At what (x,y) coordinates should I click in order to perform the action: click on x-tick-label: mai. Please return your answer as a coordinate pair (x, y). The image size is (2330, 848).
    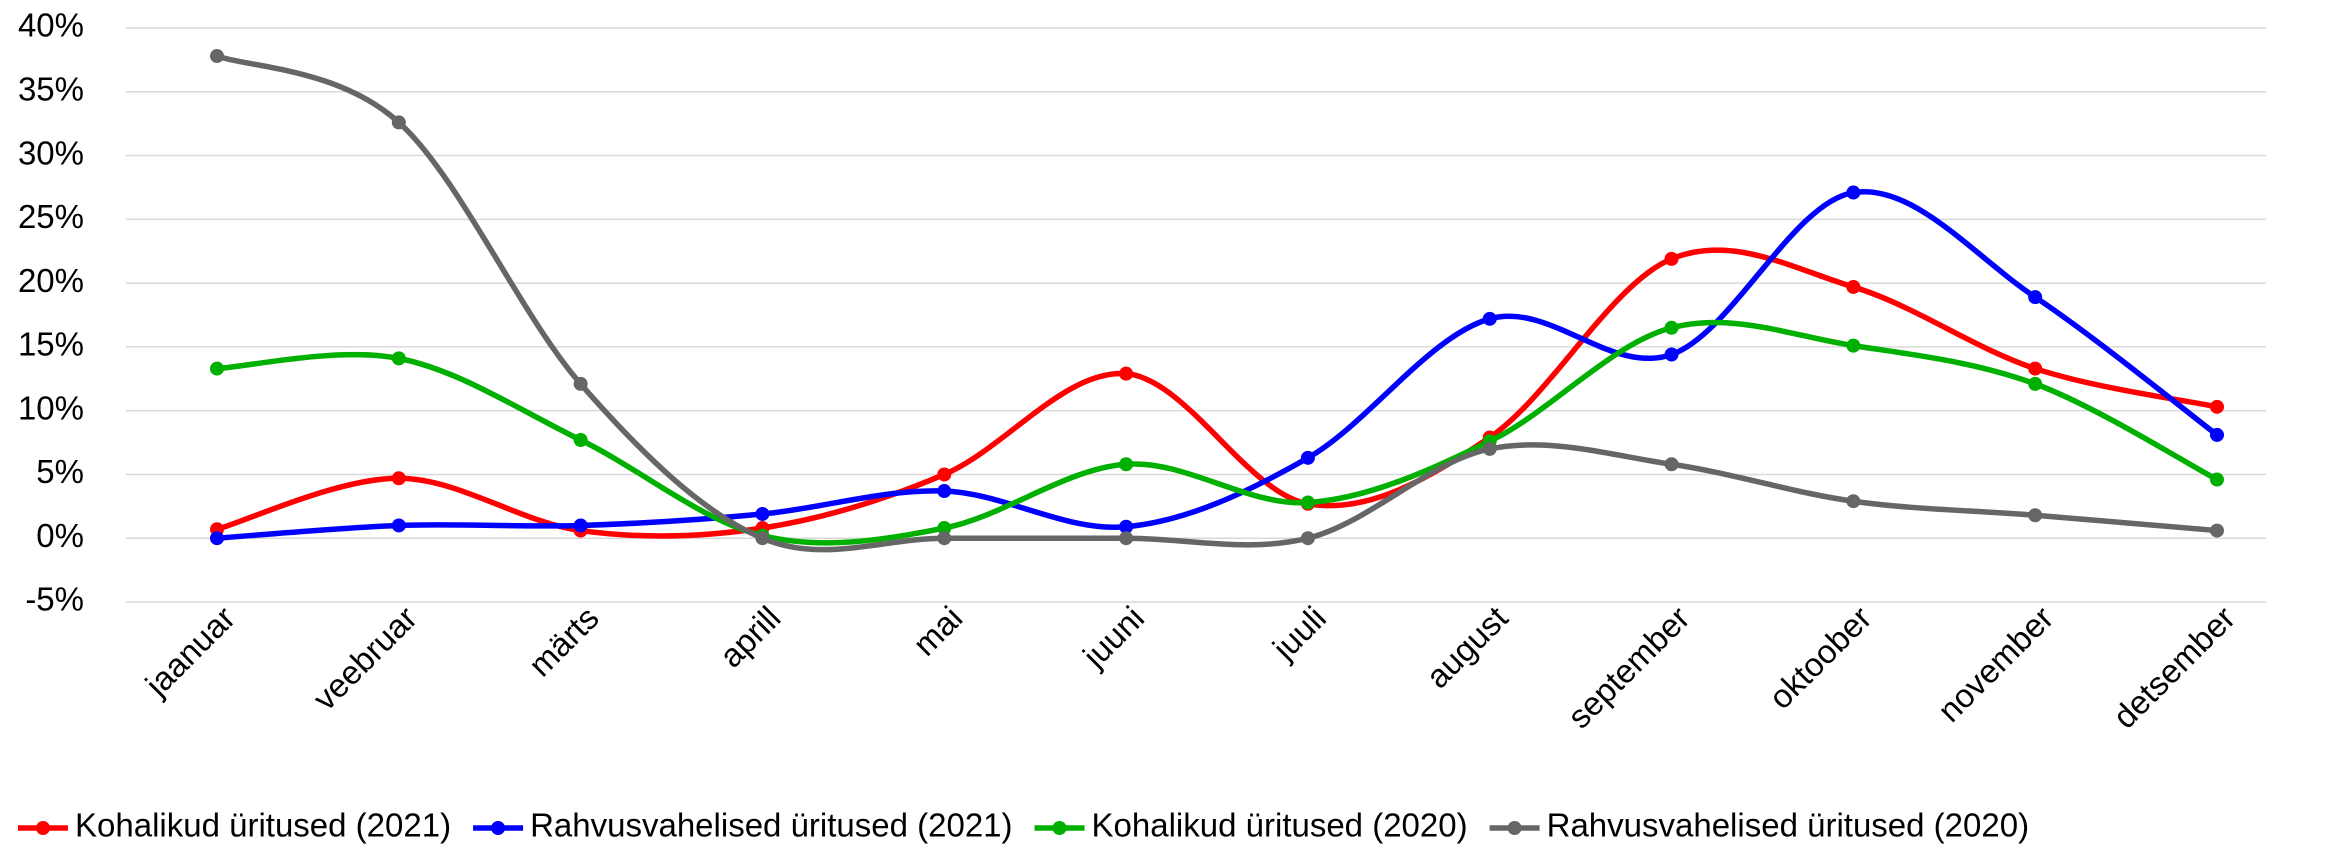
    Looking at the image, I should click on (938, 631).